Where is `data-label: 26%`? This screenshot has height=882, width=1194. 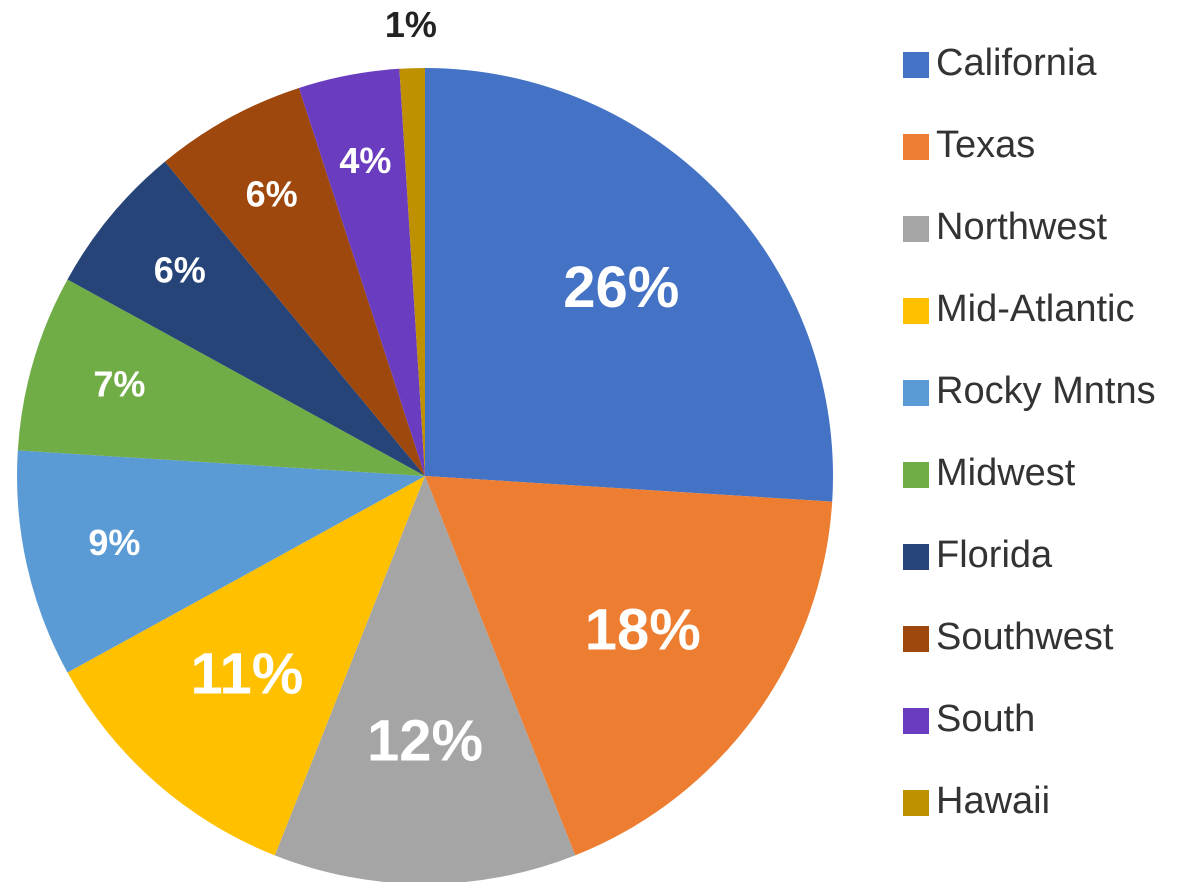
data-label: 26% is located at coordinates (621, 287).